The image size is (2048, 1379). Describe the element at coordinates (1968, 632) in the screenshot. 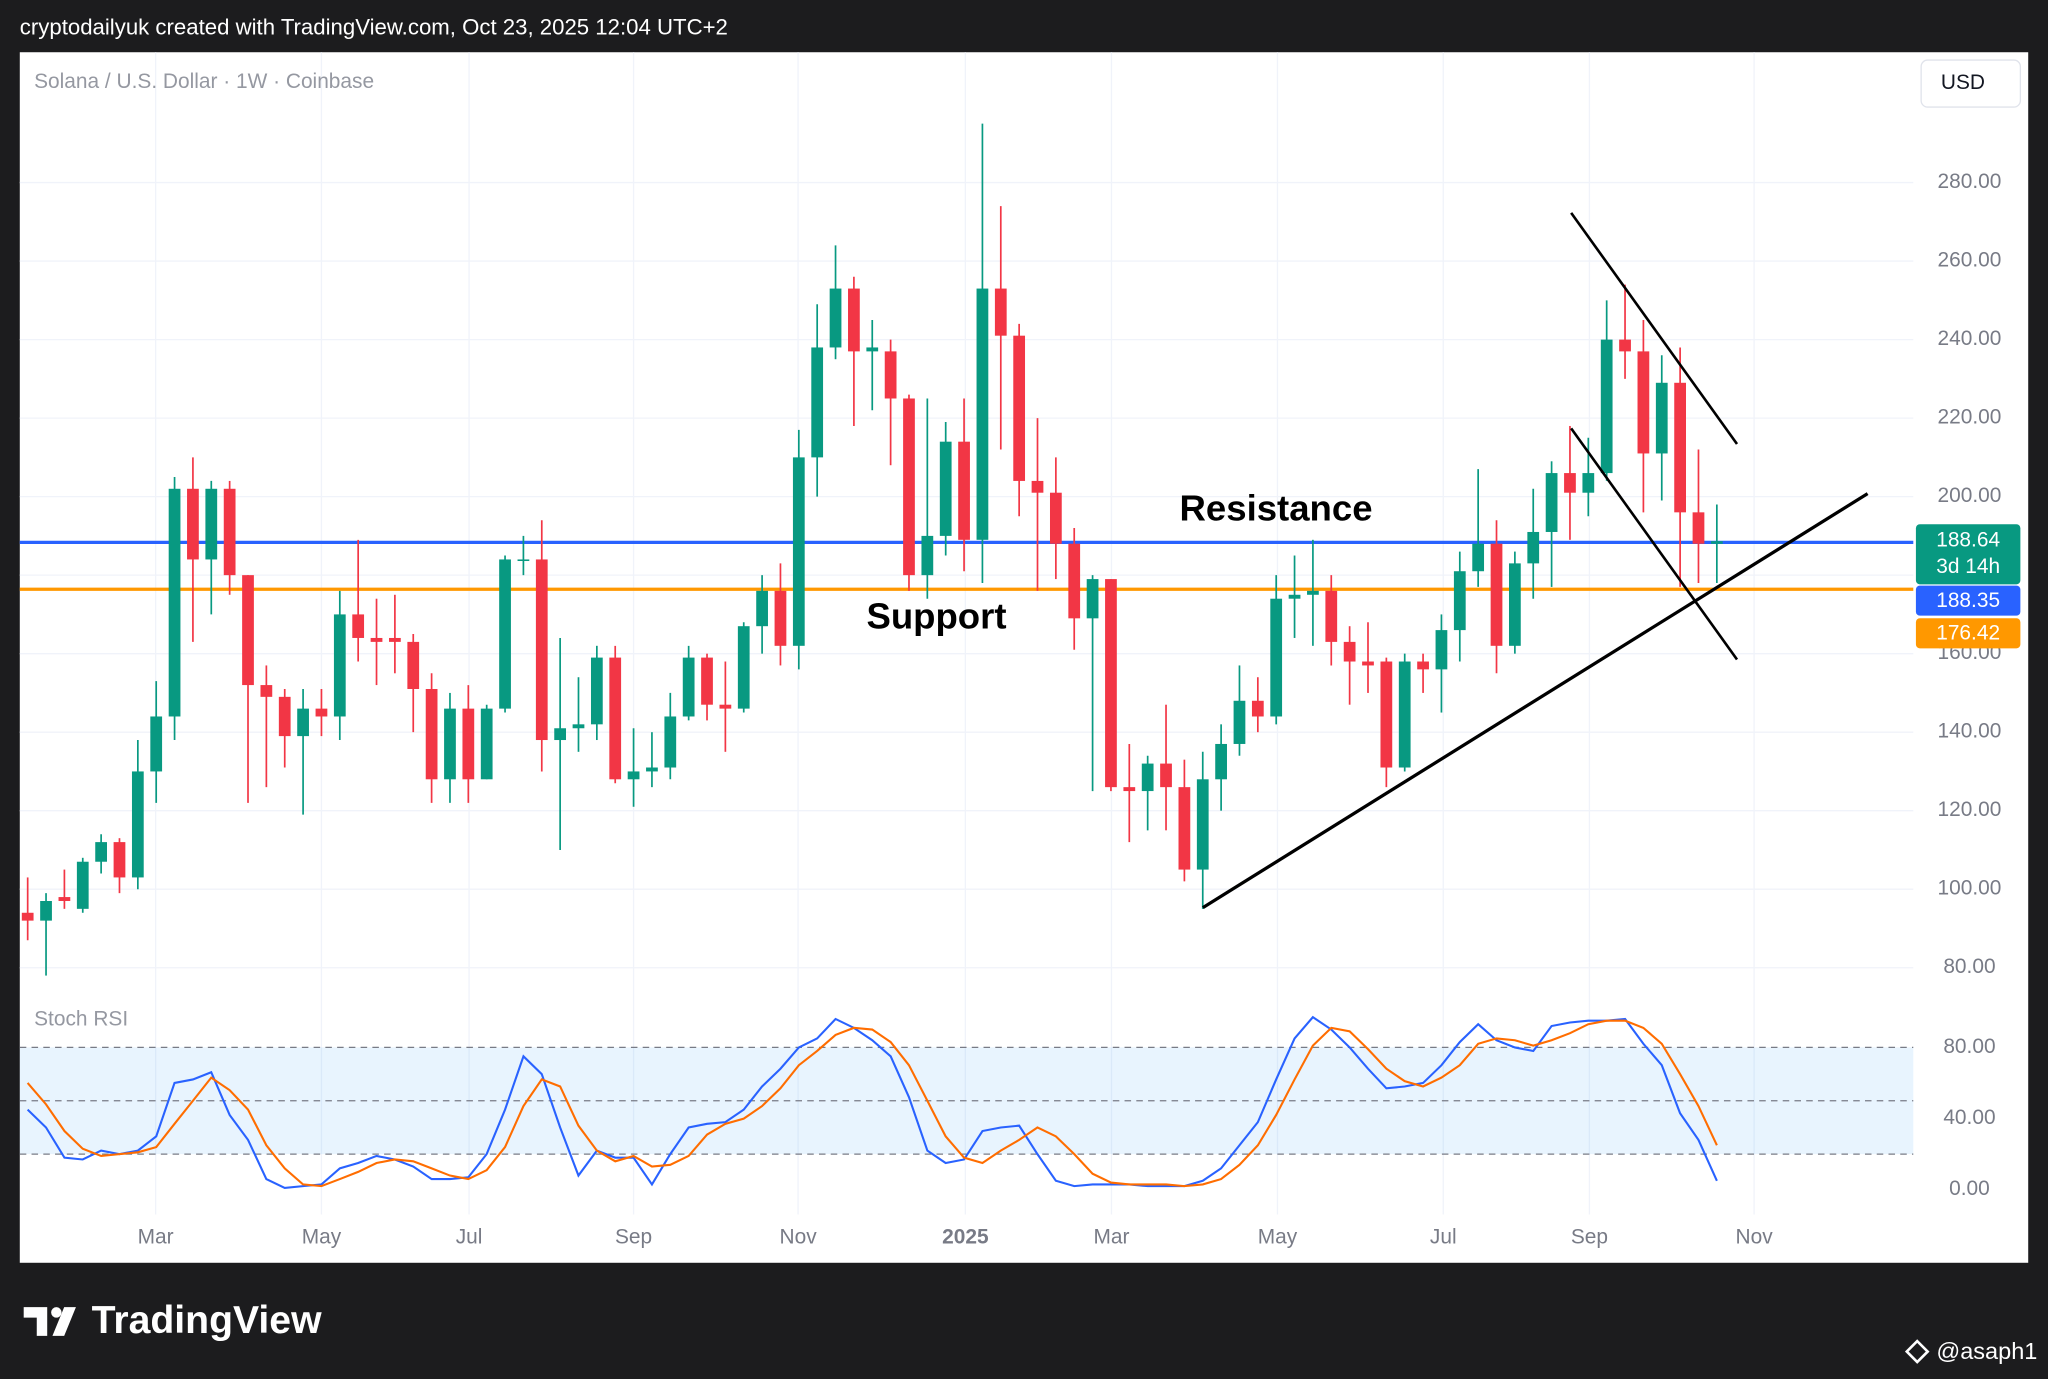

I see `level-label: 176.42` at that location.